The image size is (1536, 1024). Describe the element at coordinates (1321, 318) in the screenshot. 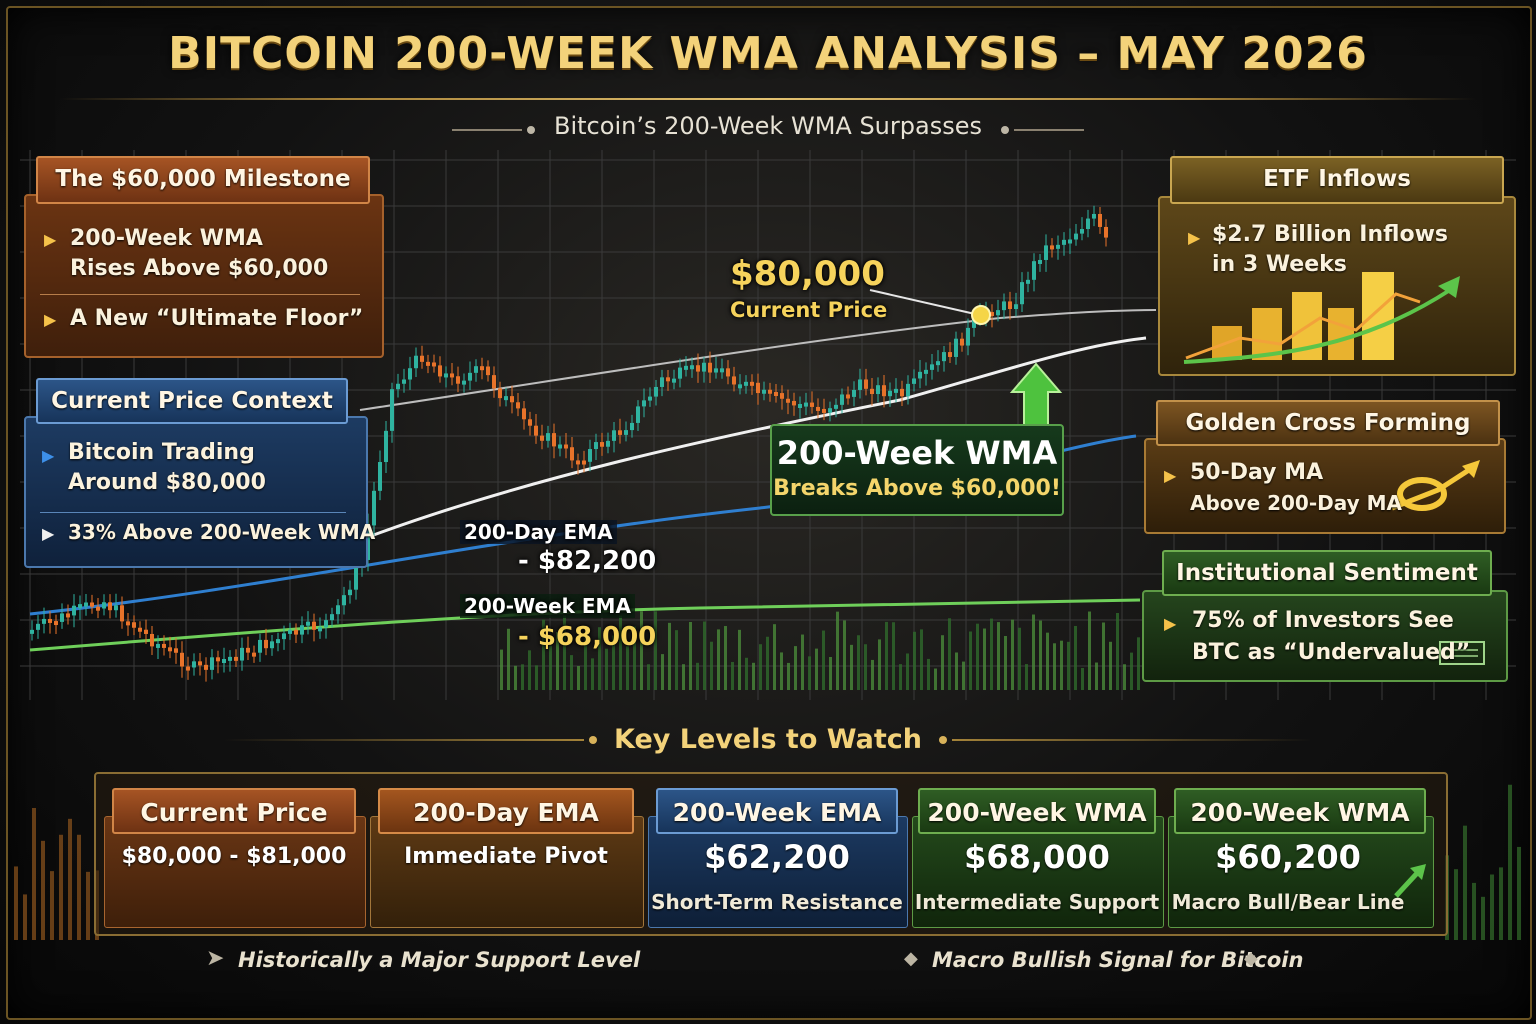

I see `etf-bars-icon` at that location.